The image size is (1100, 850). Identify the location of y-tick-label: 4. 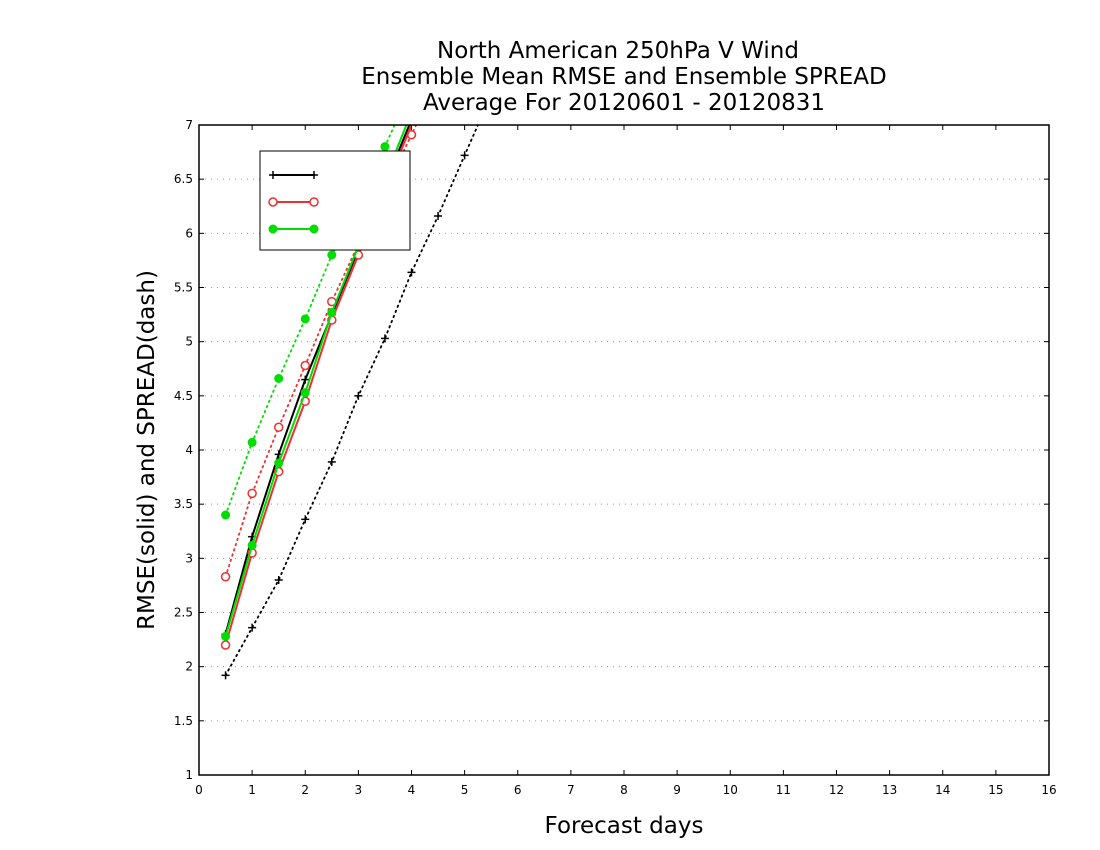
(189, 450).